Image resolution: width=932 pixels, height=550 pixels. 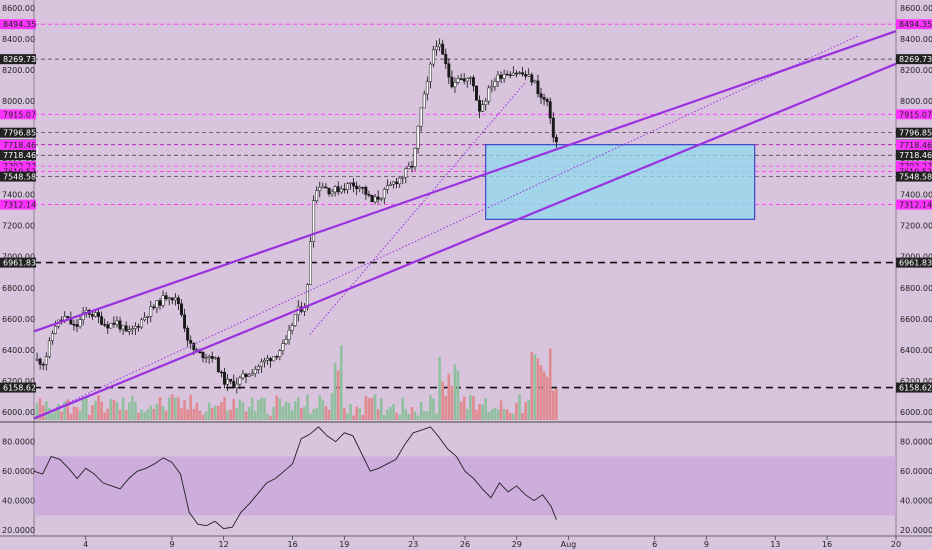 I want to click on y-tick-label-right: 8000.00, so click(x=916, y=101).